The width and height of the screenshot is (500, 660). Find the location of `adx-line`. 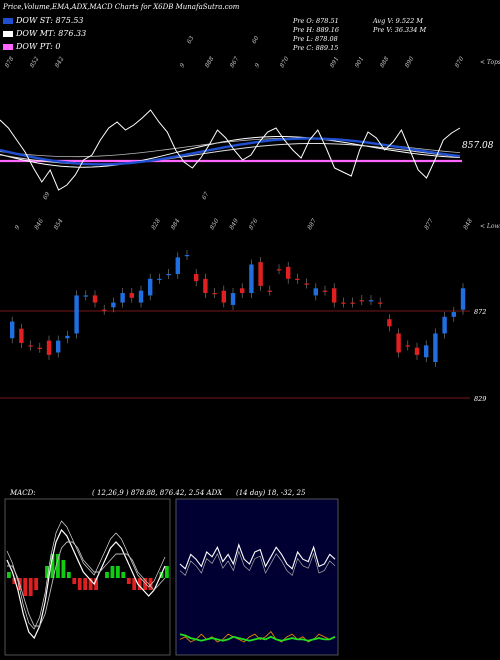

adx-line is located at coordinates (257, 637).